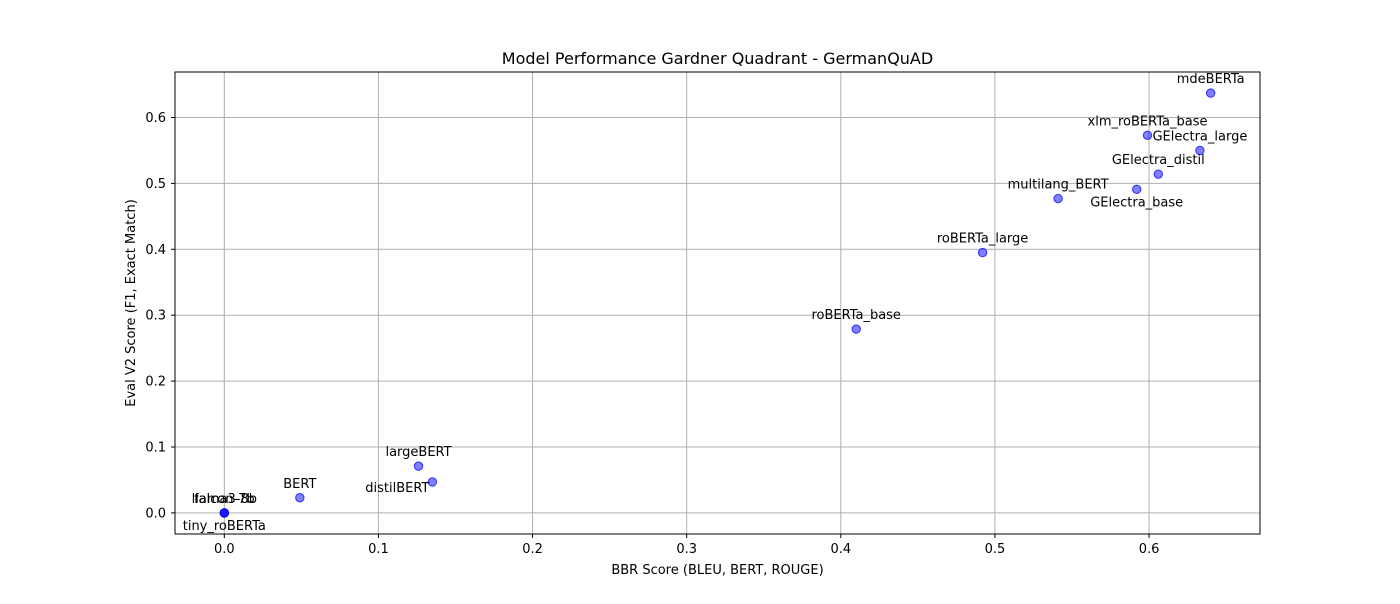 This screenshot has width=1400, height=604. What do you see at coordinates (1158, 160) in the screenshot?
I see `point-label: GElectra_distil` at bounding box center [1158, 160].